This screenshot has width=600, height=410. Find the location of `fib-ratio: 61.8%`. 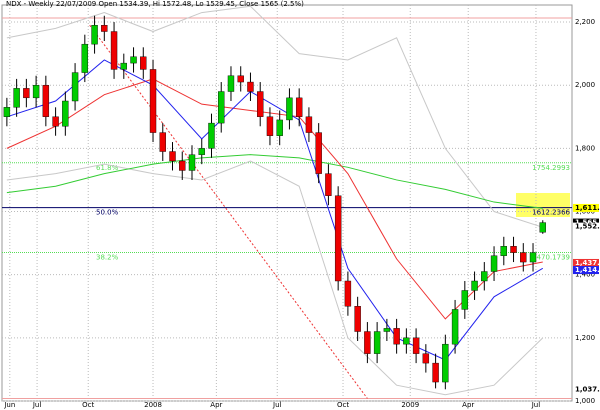

fib-ratio: 61.8% is located at coordinates (107, 168).